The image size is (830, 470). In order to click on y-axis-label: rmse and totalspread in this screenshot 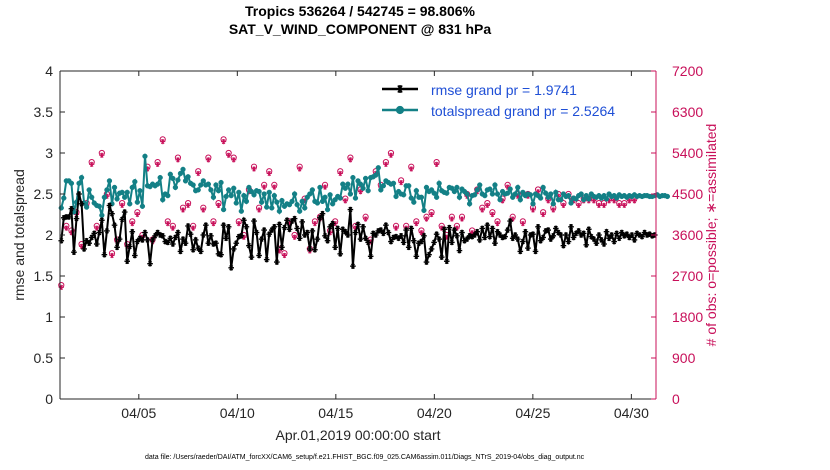, I will do `click(19, 235)`.